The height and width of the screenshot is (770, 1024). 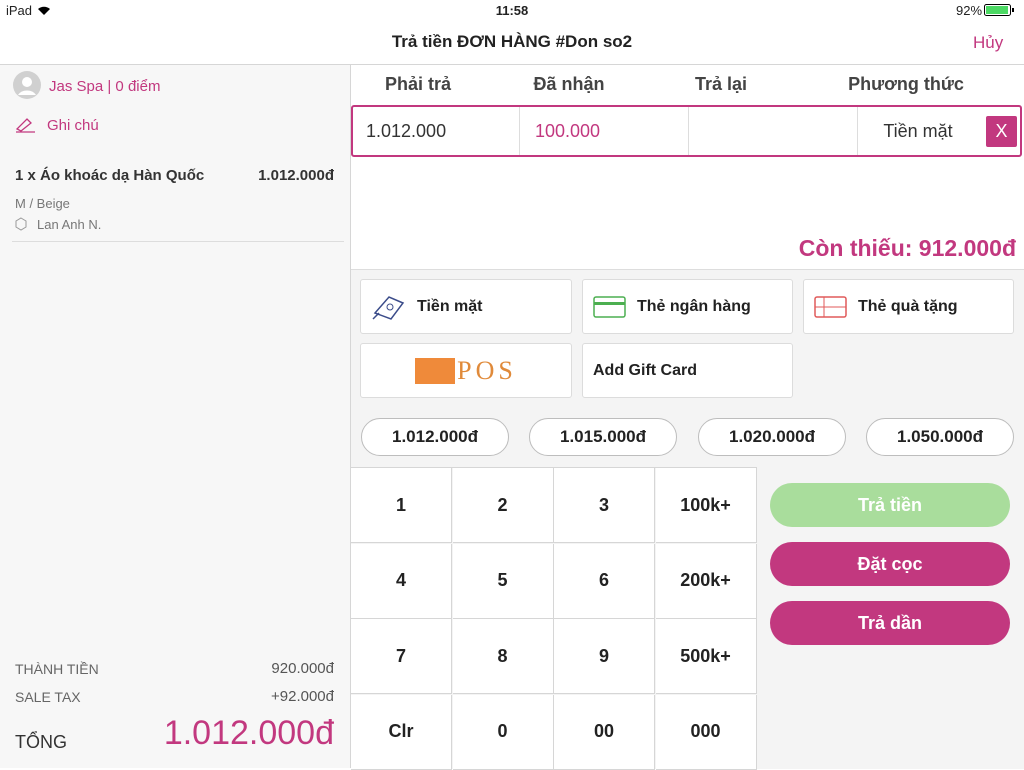 I want to click on title: Trả tiền ĐƠN HÀNG #Don so2, so click(x=512, y=41).